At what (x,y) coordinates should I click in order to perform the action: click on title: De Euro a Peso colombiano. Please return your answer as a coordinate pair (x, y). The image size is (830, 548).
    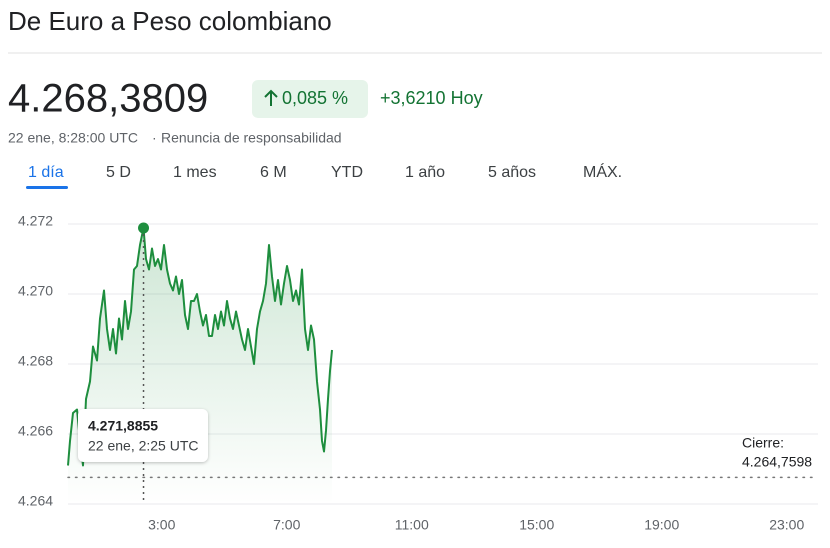
    Looking at the image, I should click on (170, 21).